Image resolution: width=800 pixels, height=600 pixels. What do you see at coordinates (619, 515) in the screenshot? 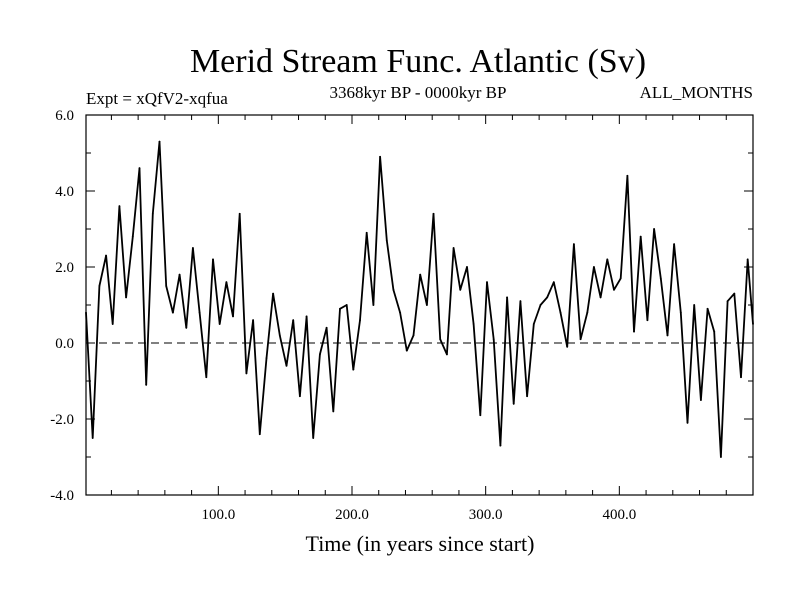
I see `x-tick-label: 400.0` at bounding box center [619, 515].